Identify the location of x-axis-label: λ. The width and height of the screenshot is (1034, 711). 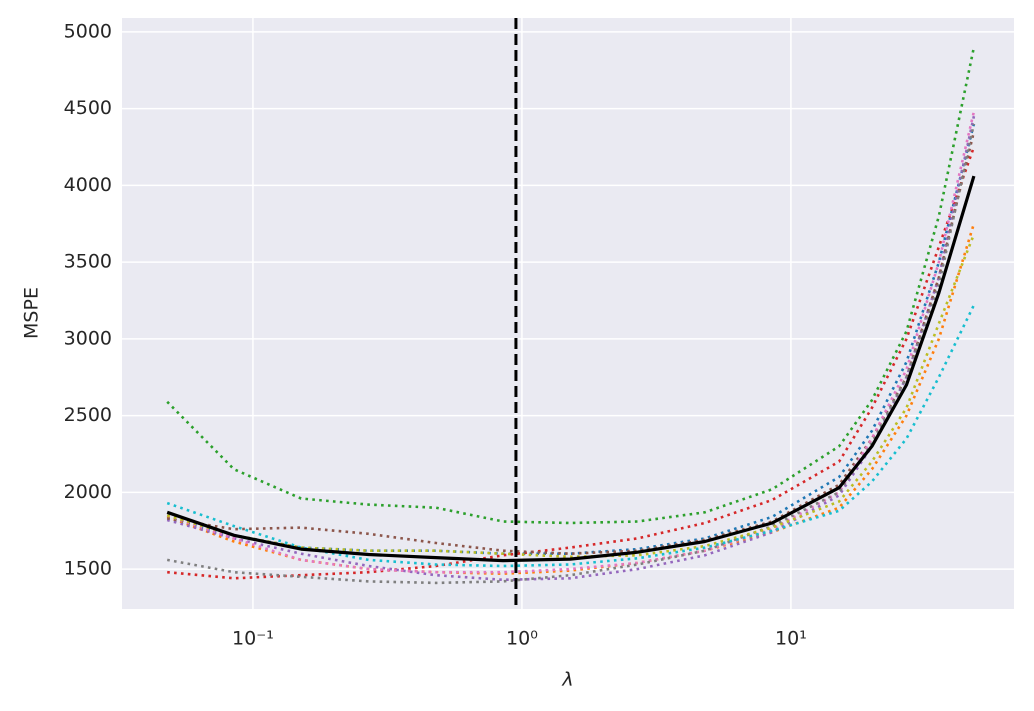
(567, 680).